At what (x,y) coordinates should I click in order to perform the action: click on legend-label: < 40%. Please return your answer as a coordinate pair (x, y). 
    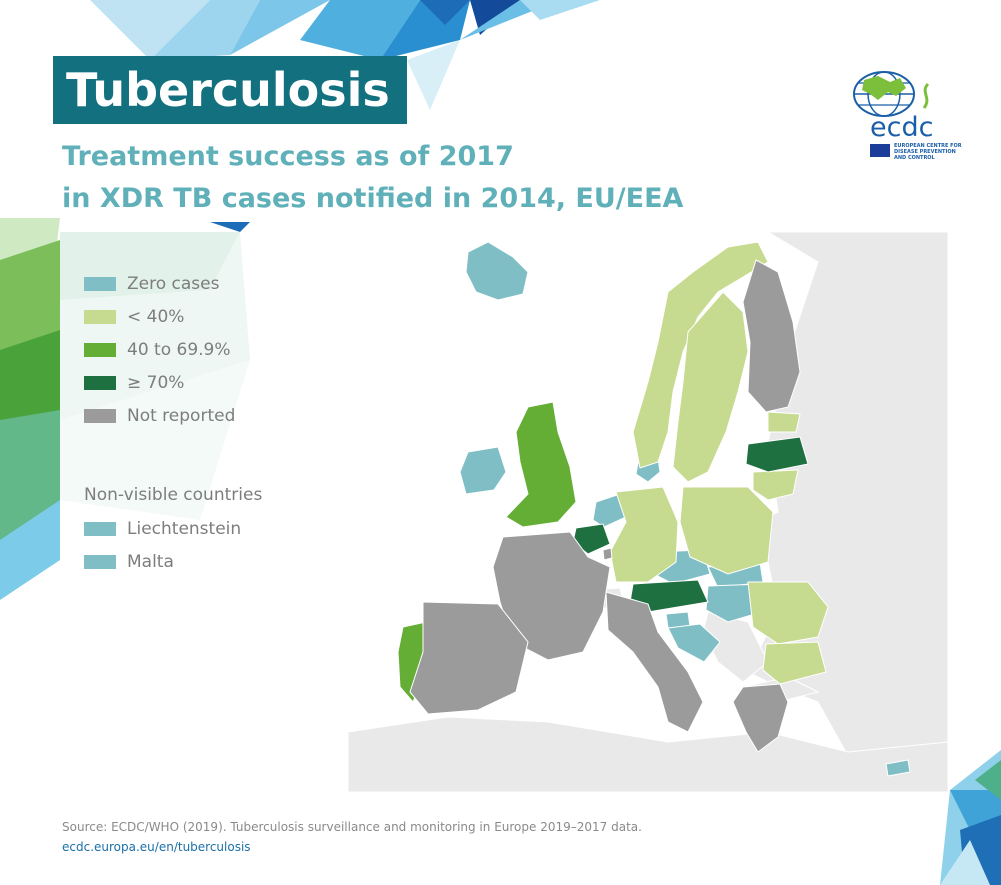
    Looking at the image, I should click on (156, 317).